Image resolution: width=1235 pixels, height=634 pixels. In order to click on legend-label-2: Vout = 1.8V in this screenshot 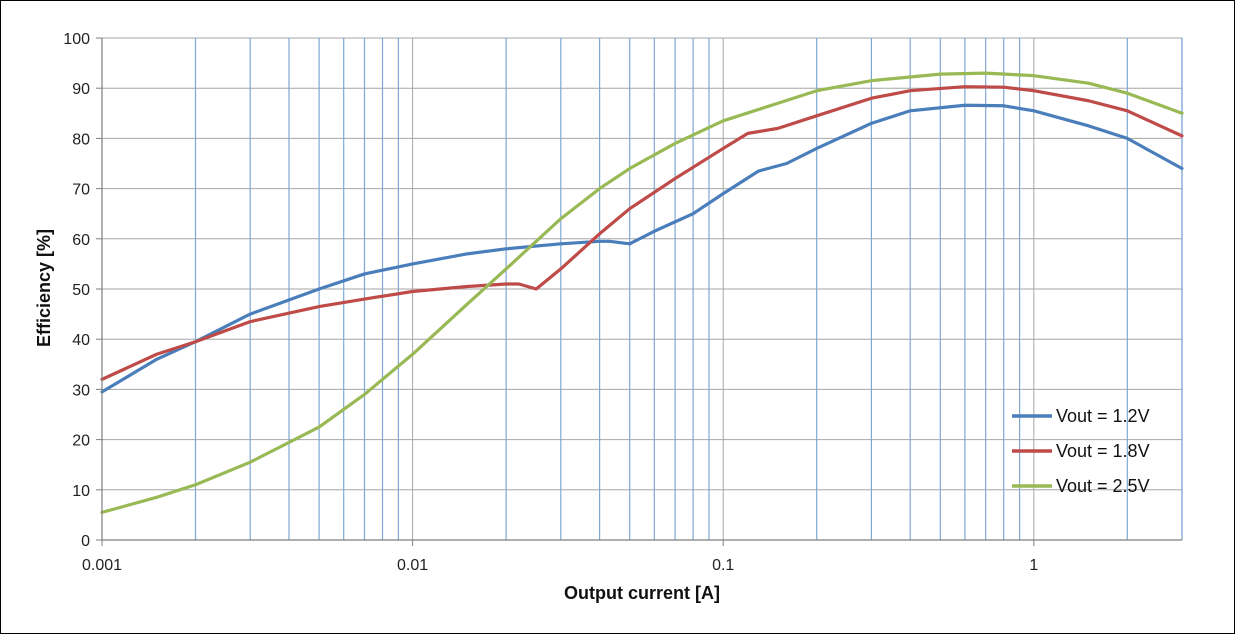, I will do `click(1103, 451)`.